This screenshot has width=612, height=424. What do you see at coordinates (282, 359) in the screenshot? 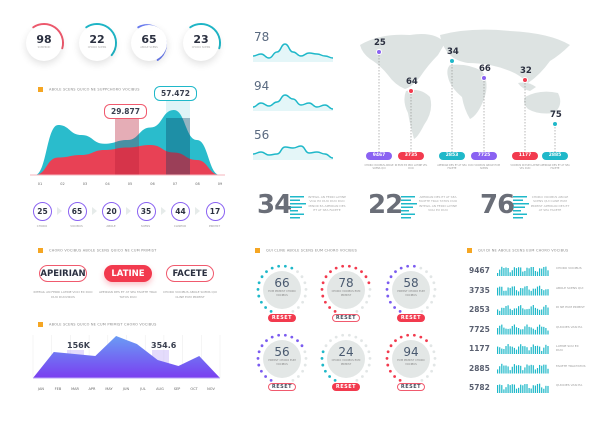
I see `dial: 56 PRIMIST CHORO EUM VOCIBUS` at bounding box center [282, 359].